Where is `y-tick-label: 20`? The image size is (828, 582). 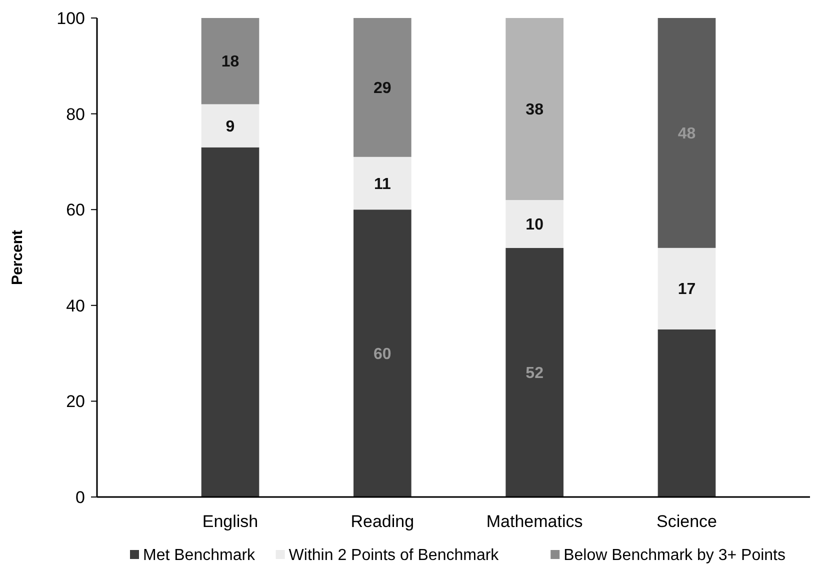 y-tick-label: 20 is located at coordinates (75, 402).